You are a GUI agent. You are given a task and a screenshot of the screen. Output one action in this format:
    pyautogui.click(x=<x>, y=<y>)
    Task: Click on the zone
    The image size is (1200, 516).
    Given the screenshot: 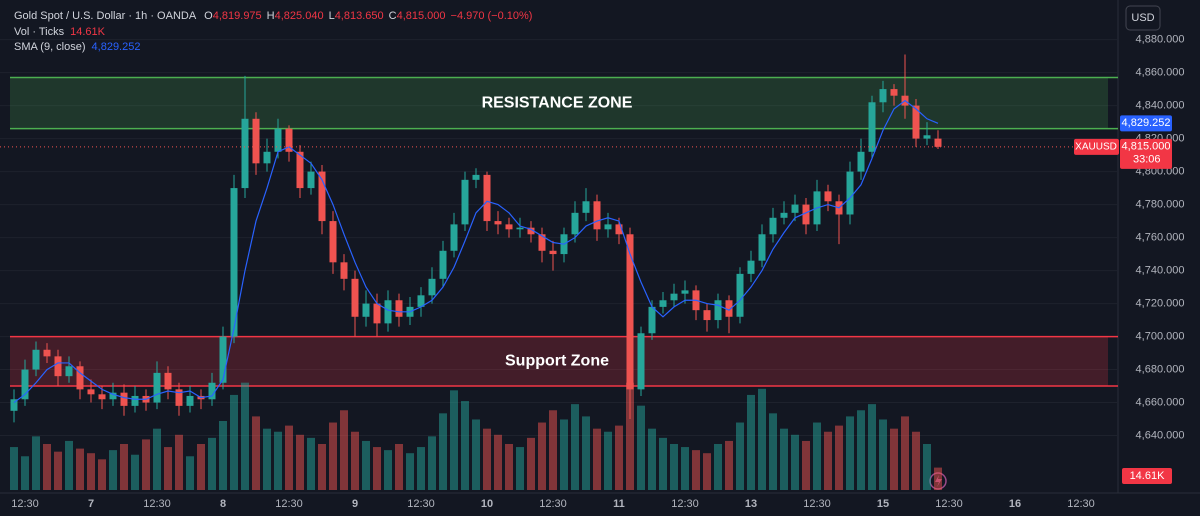 What is the action you would take?
    pyautogui.click(x=559, y=361)
    